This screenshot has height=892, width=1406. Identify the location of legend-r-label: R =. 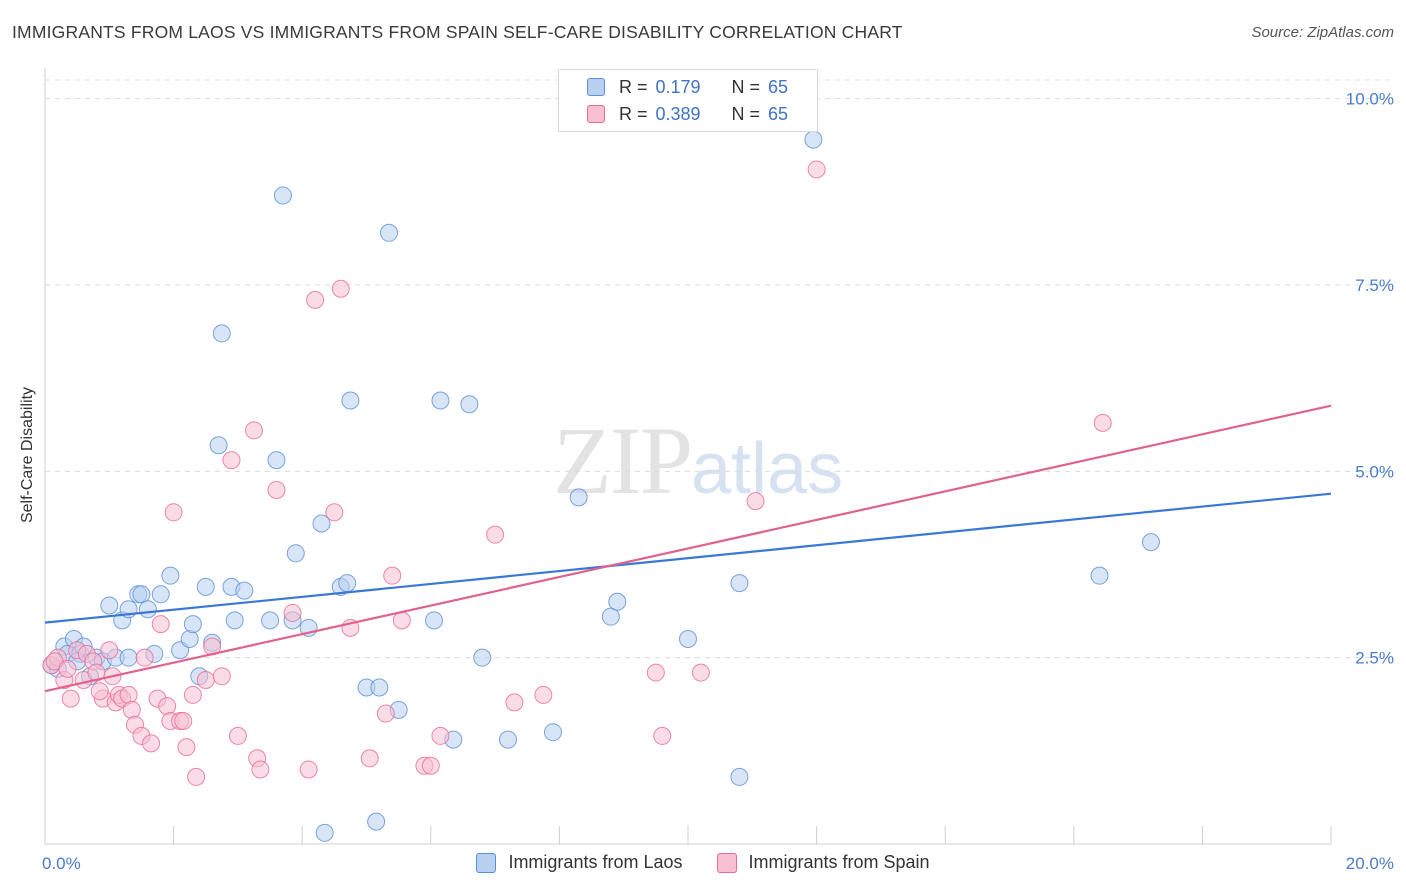
(633, 113).